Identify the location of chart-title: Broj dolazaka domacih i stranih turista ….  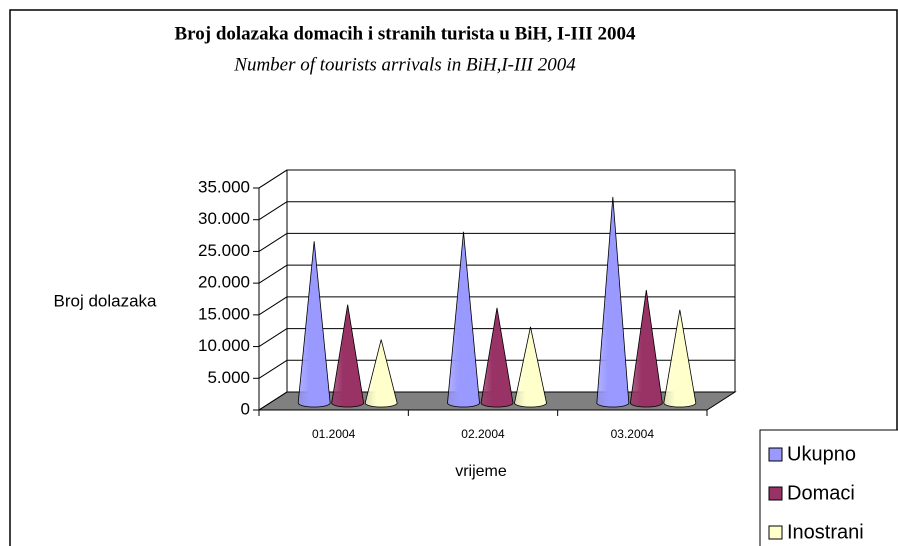
(405, 33).